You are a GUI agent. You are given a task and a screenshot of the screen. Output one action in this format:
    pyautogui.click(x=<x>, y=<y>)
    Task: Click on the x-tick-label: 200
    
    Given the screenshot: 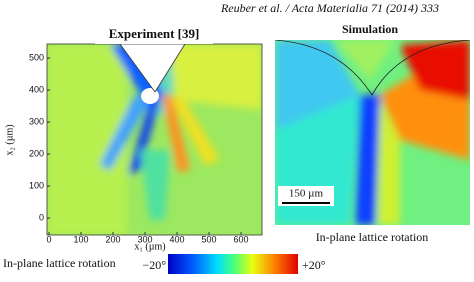 What is the action you would take?
    pyautogui.click(x=112, y=239)
    